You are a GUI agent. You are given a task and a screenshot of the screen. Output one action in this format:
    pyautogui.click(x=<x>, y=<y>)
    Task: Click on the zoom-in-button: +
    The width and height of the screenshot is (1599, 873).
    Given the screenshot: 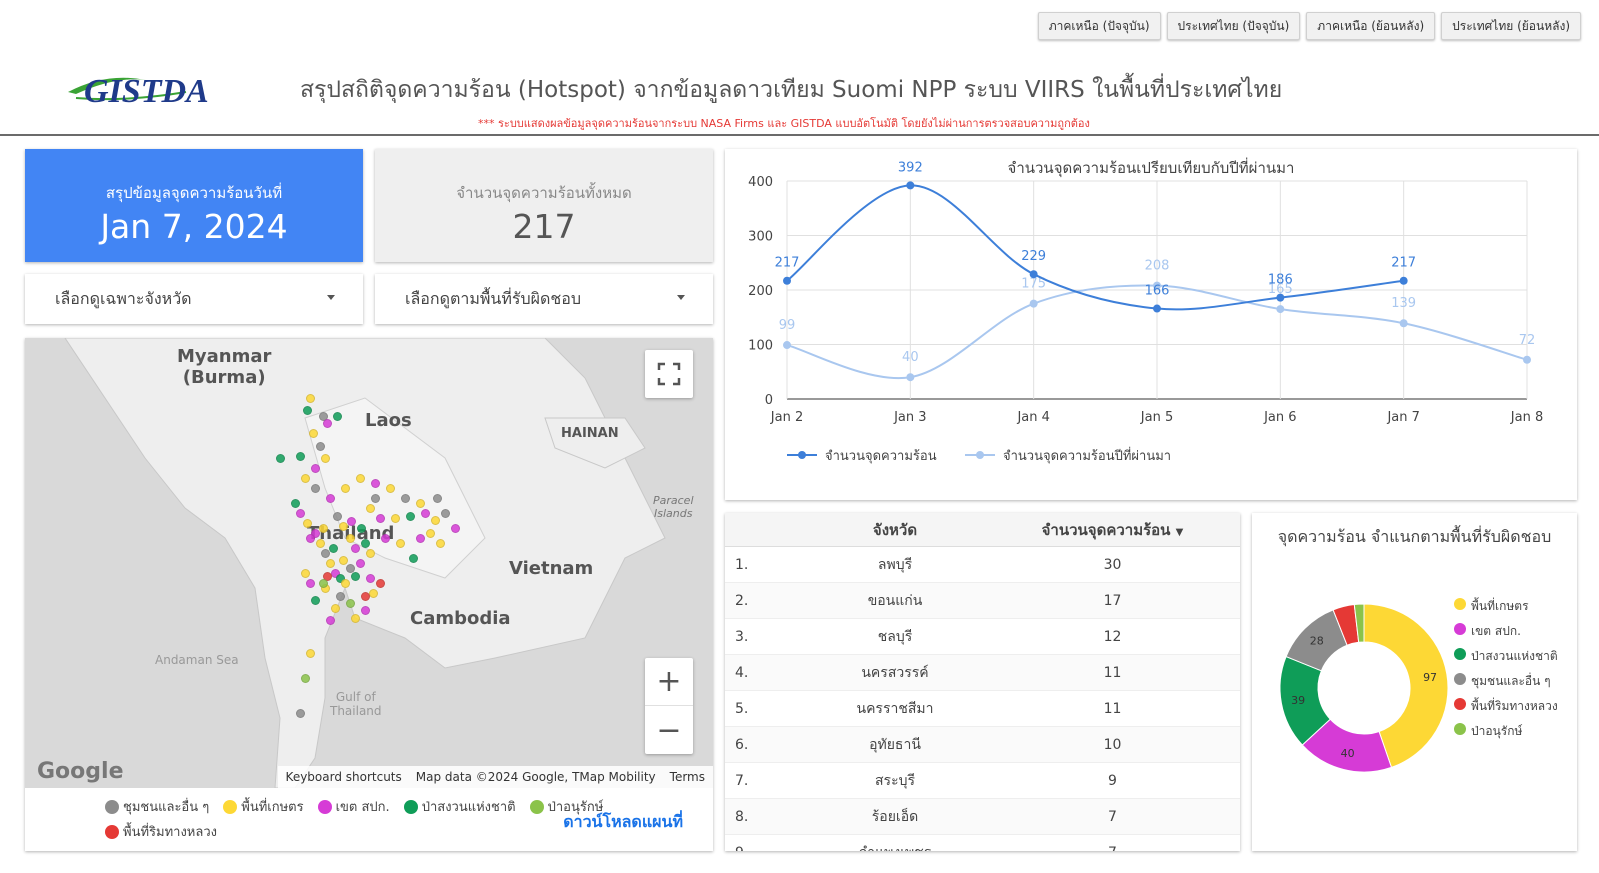 What is the action you would take?
    pyautogui.click(x=669, y=682)
    